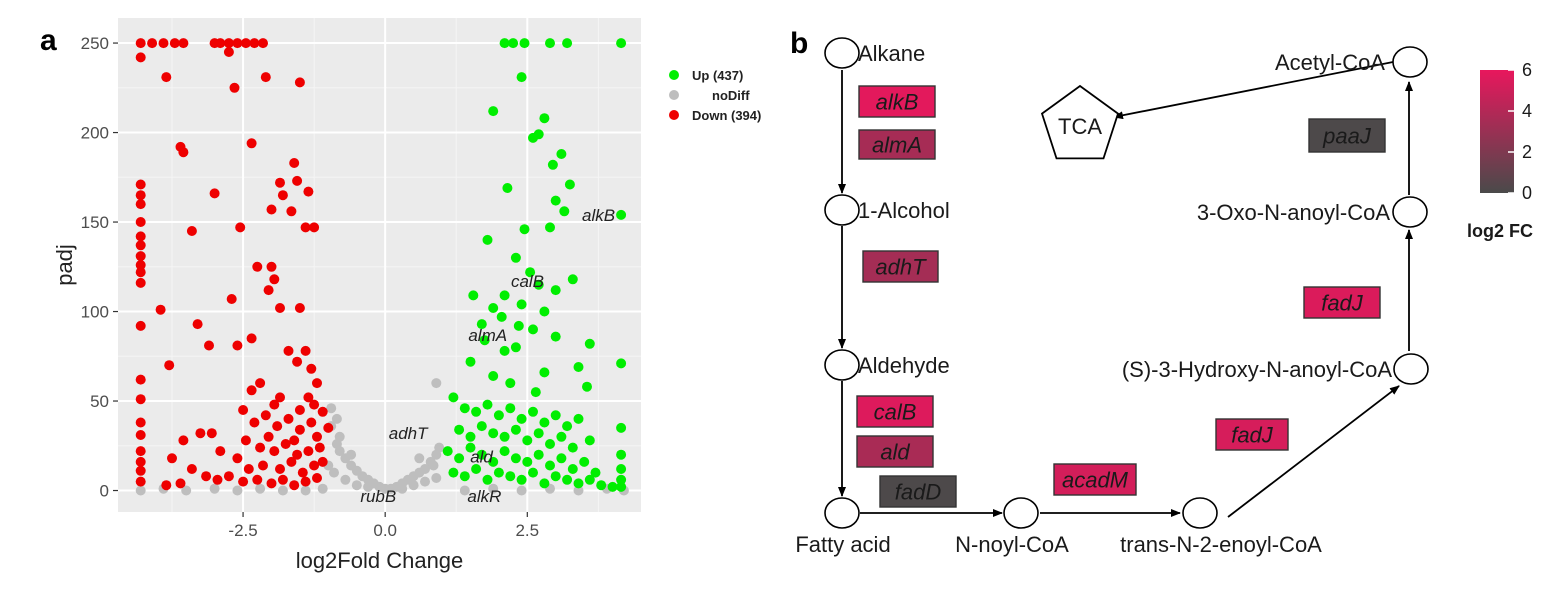  Describe the element at coordinates (1497, 131) in the screenshot. I see `colorbar` at that location.